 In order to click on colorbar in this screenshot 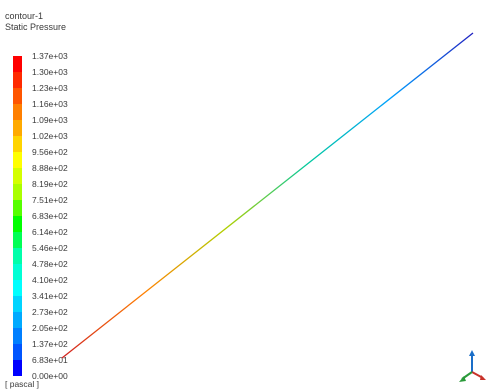, I will do `click(17, 216)`.